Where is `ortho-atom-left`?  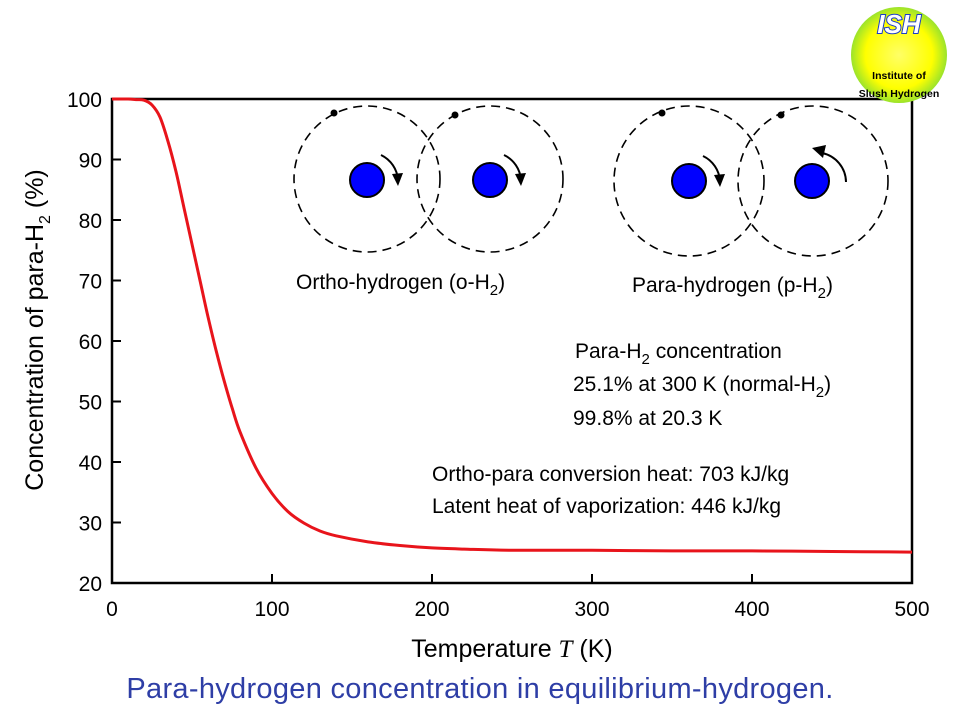
ortho-atom-left is located at coordinates (367, 180).